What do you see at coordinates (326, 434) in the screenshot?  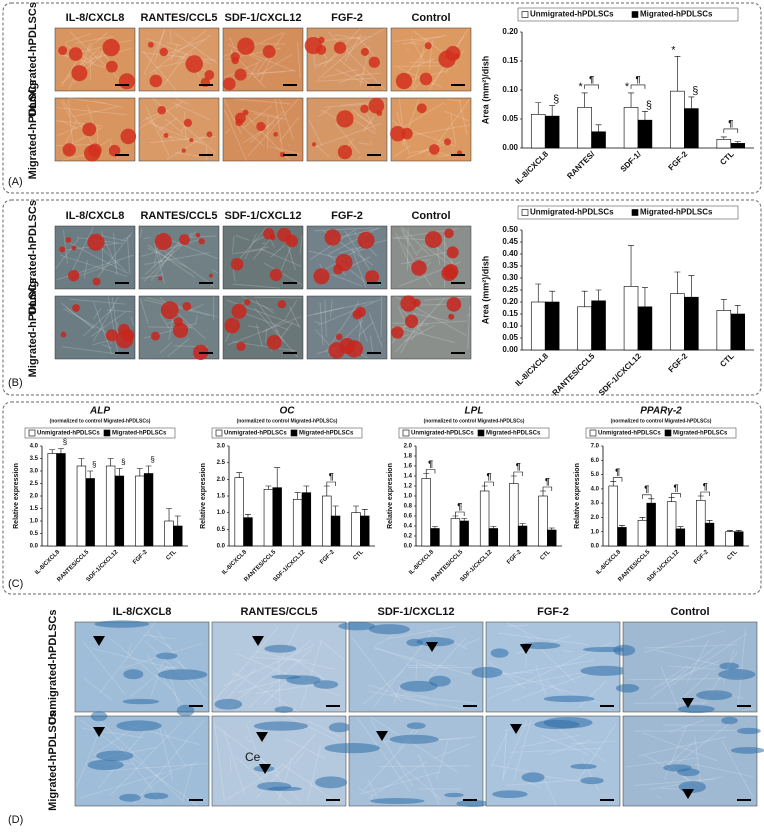 I see `legend-label: Migrated-hPDLSCs` at bounding box center [326, 434].